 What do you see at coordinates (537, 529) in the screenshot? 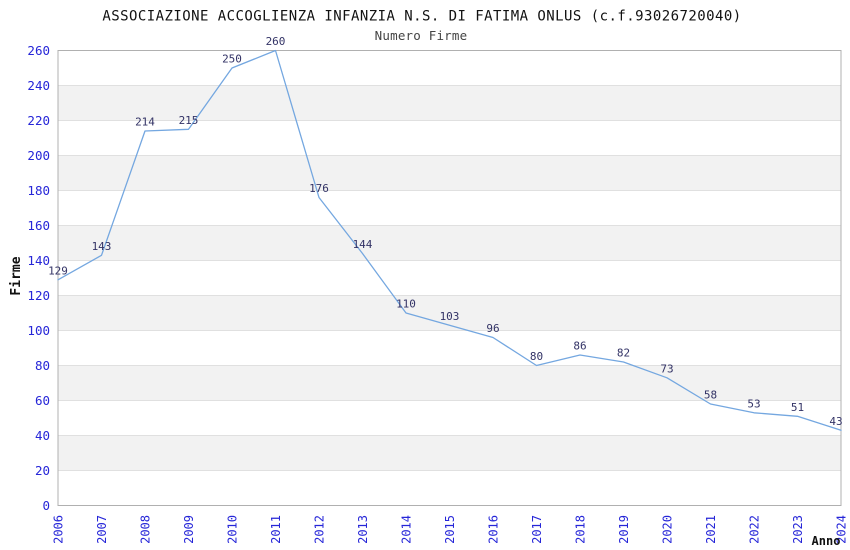
I see `x-tick-label: 2017` at bounding box center [537, 529].